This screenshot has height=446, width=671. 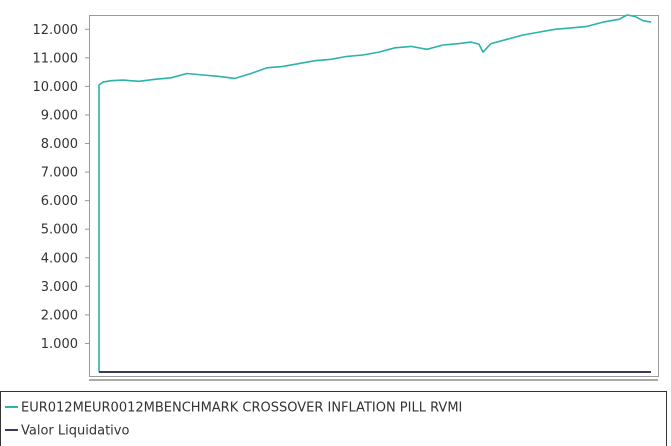 What do you see at coordinates (56, 58) in the screenshot?
I see `y-tick-label: 11.000` at bounding box center [56, 58].